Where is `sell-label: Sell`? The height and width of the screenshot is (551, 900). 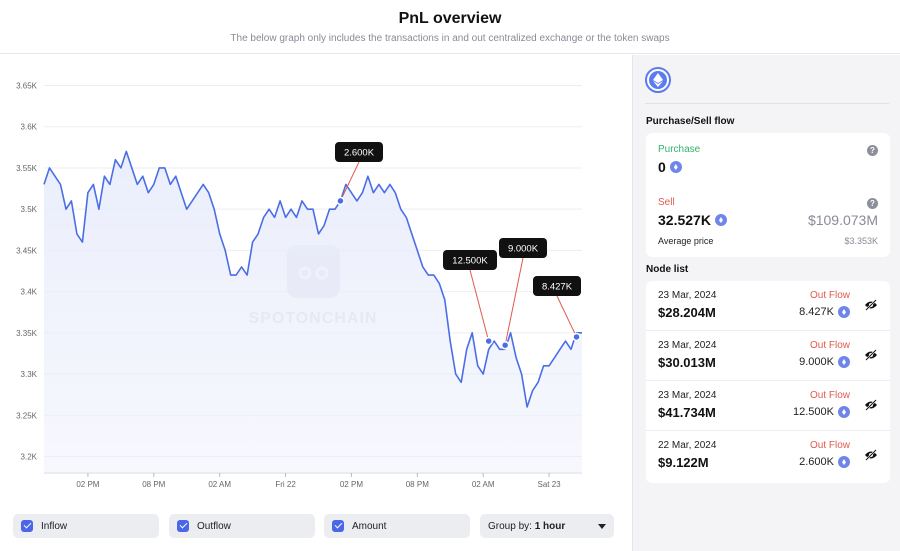
sell-label: Sell is located at coordinates (666, 202).